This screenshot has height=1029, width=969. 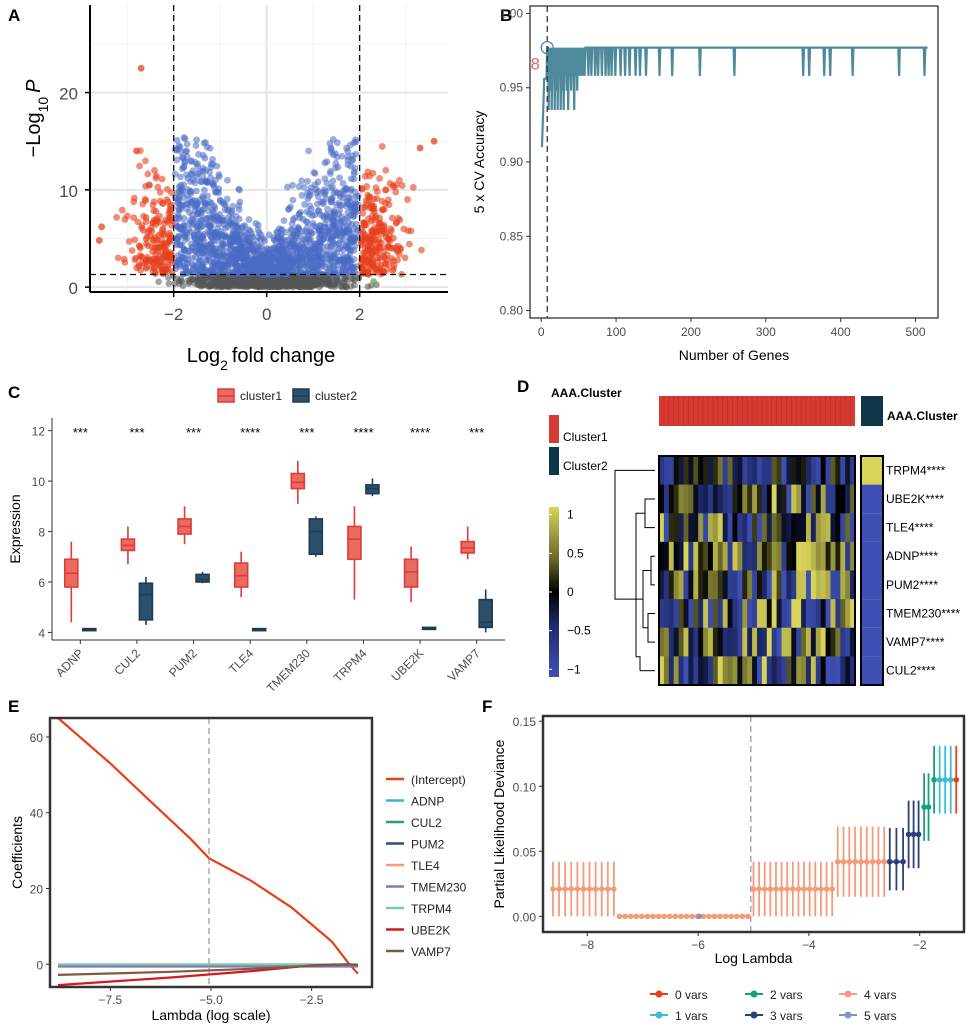 I want to click on panel-label-e: E, so click(x=13, y=706).